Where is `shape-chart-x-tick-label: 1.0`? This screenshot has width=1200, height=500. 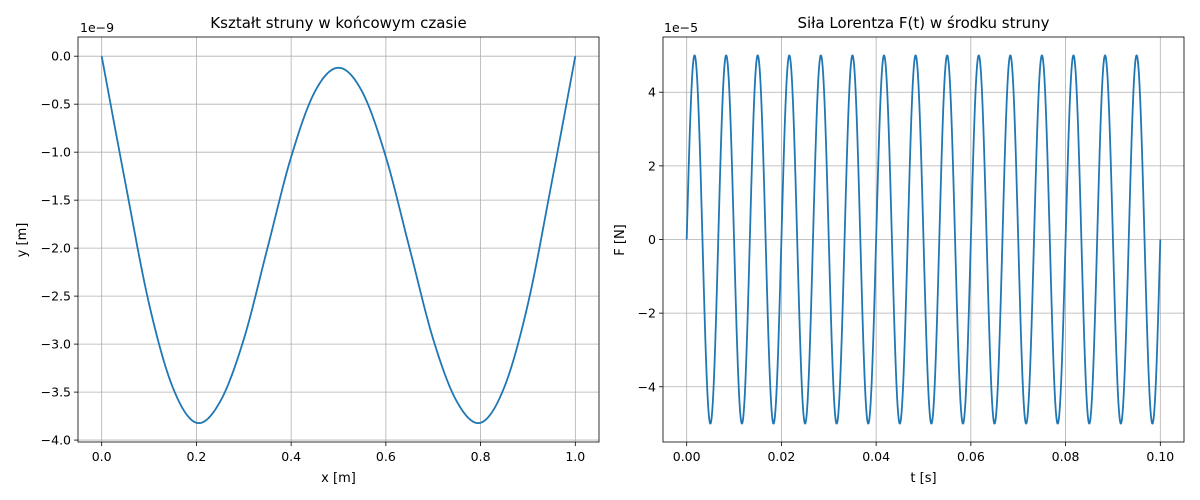
shape-chart-x-tick-label: 1.0 is located at coordinates (575, 456).